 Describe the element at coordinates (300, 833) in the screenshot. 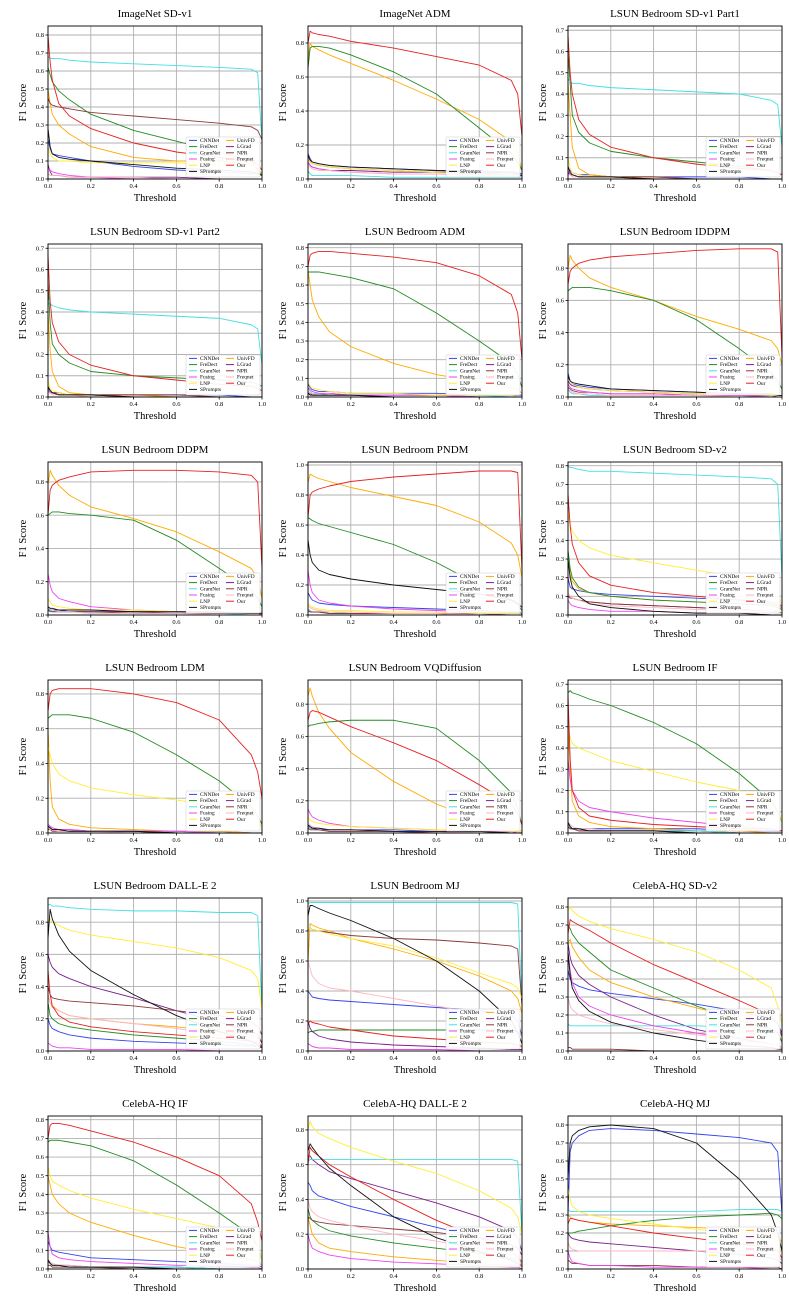

I see `y-tick-label: 0.0` at that location.